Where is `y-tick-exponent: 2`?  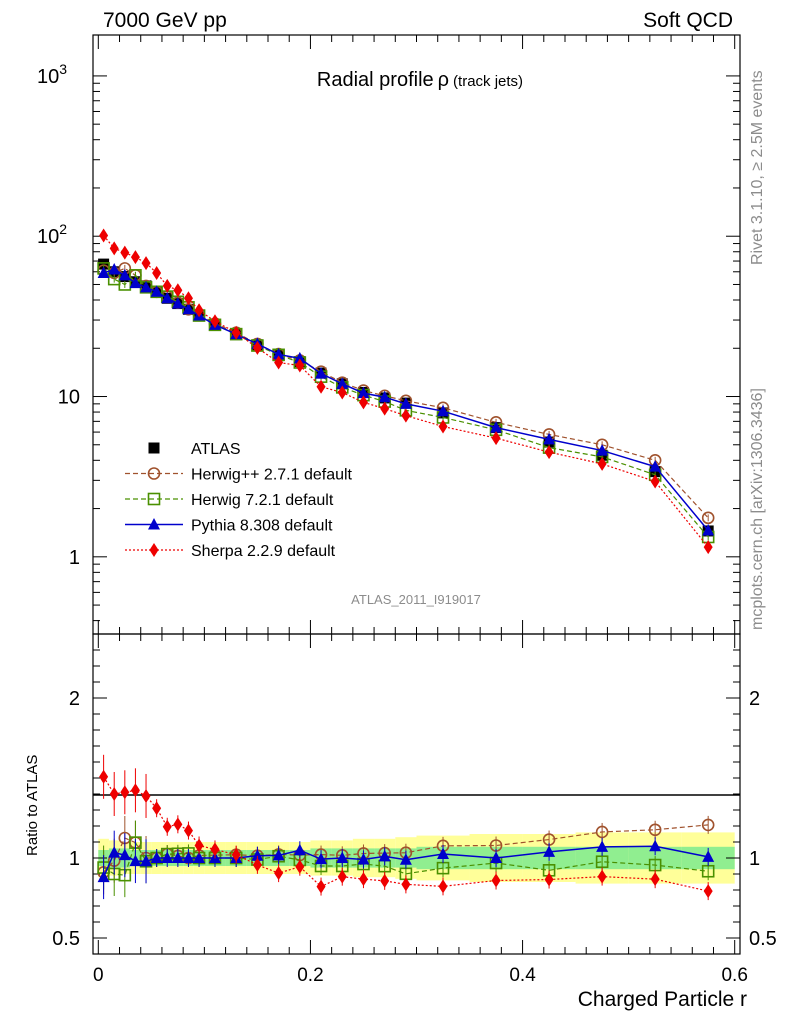
y-tick-exponent: 2 is located at coordinates (63, 229).